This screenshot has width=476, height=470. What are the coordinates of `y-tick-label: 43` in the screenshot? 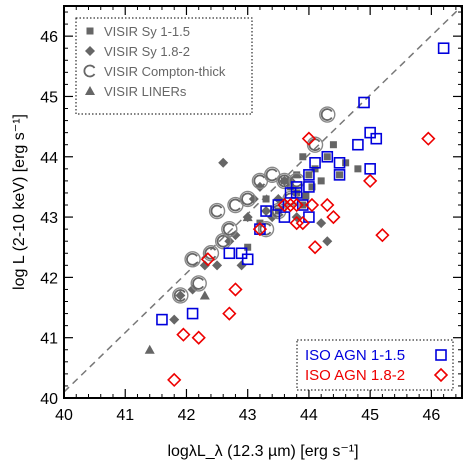 It's located at (49, 218).